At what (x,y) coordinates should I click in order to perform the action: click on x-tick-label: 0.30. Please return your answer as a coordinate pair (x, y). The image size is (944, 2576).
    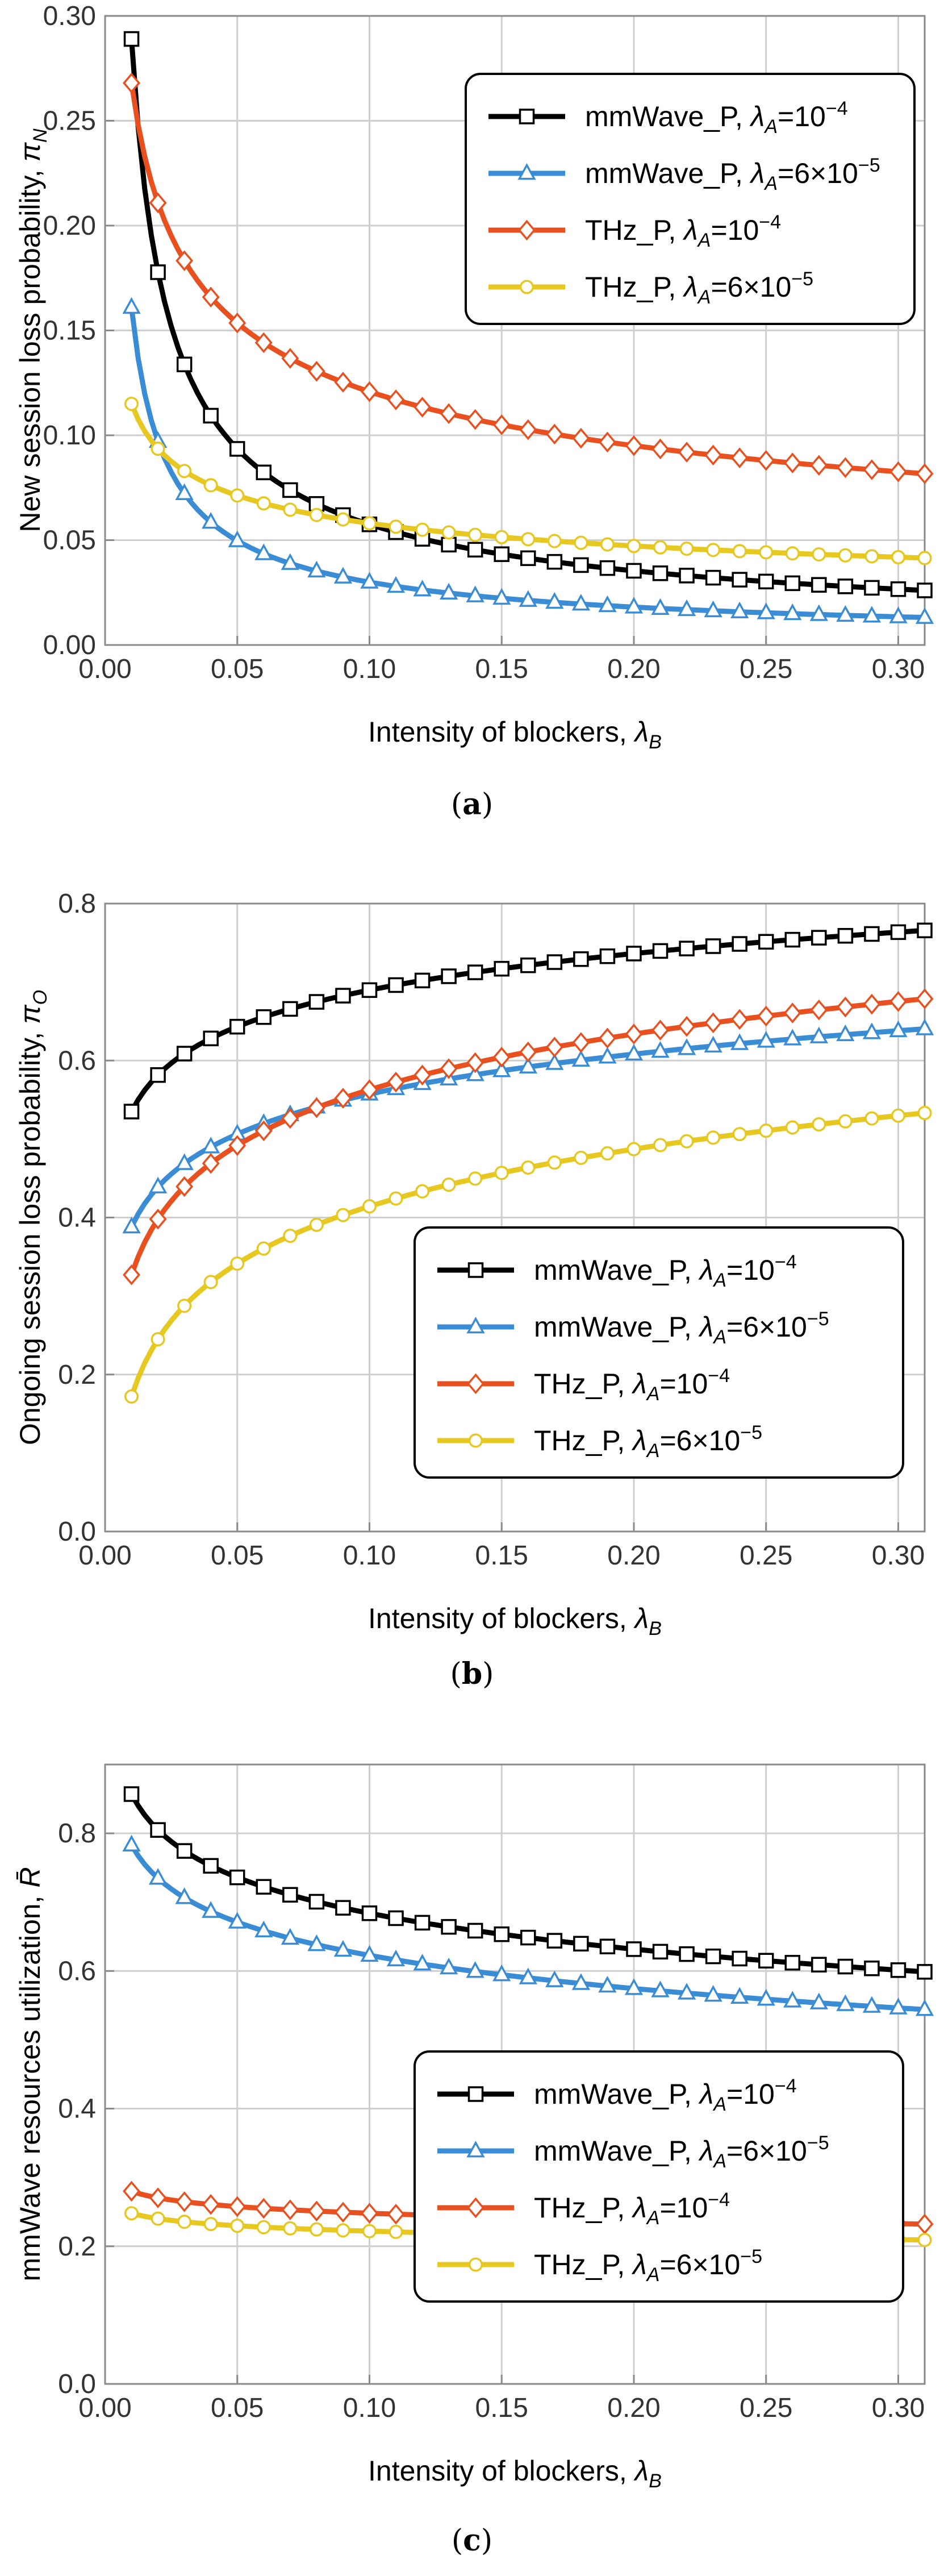
    Looking at the image, I should click on (899, 669).